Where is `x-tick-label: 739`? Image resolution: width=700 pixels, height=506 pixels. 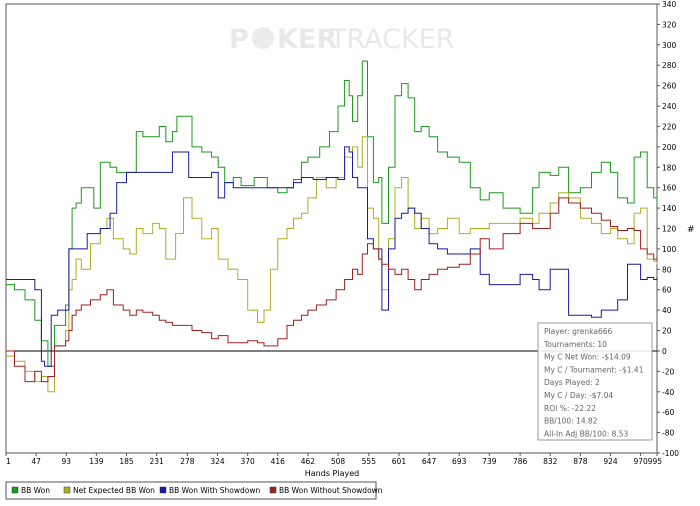
x-tick-label: 739 is located at coordinates (489, 461).